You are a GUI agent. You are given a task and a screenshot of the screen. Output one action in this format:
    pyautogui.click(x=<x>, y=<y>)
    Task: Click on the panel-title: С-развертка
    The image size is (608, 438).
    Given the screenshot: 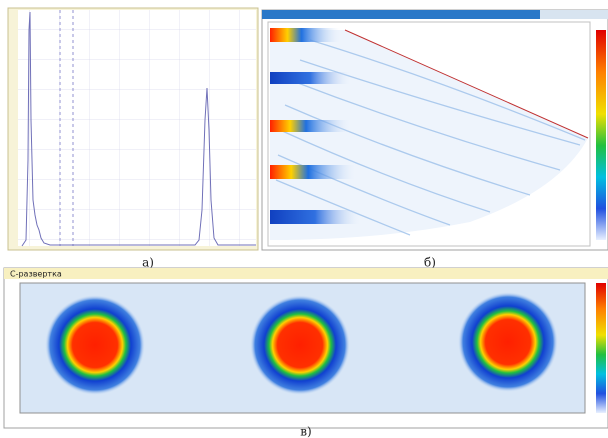 What is the action you would take?
    pyautogui.click(x=36, y=274)
    